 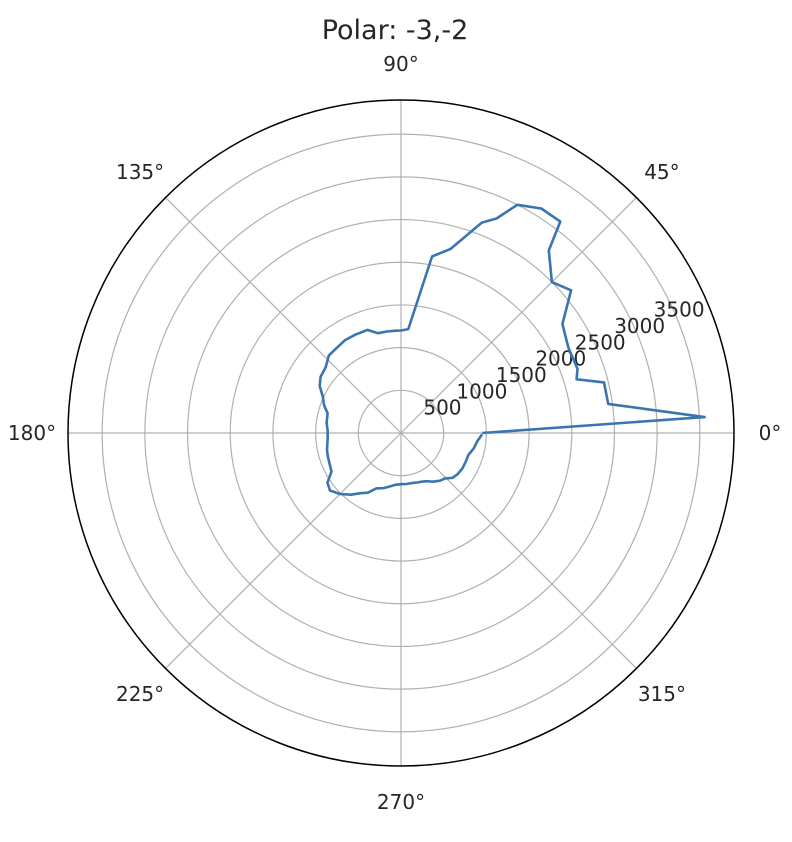 I want to click on angle-tick-label-0: 0°, so click(x=770, y=433).